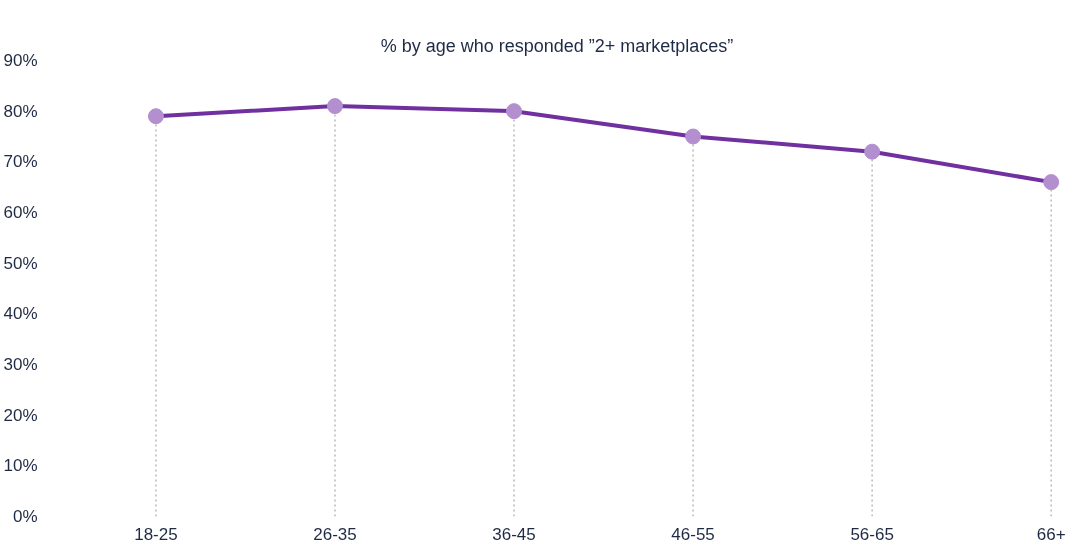 Image resolution: width=1069 pixels, height=554 pixels. What do you see at coordinates (20, 263) in the screenshot?
I see `y-tick-label: 50%` at bounding box center [20, 263].